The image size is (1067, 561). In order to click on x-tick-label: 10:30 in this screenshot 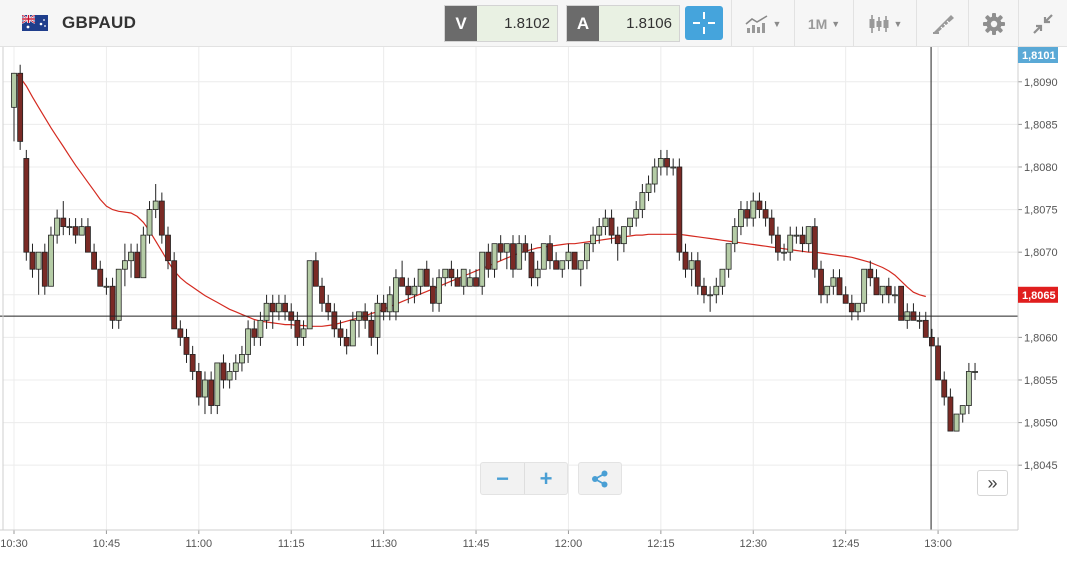, I will do `click(14, 544)`.